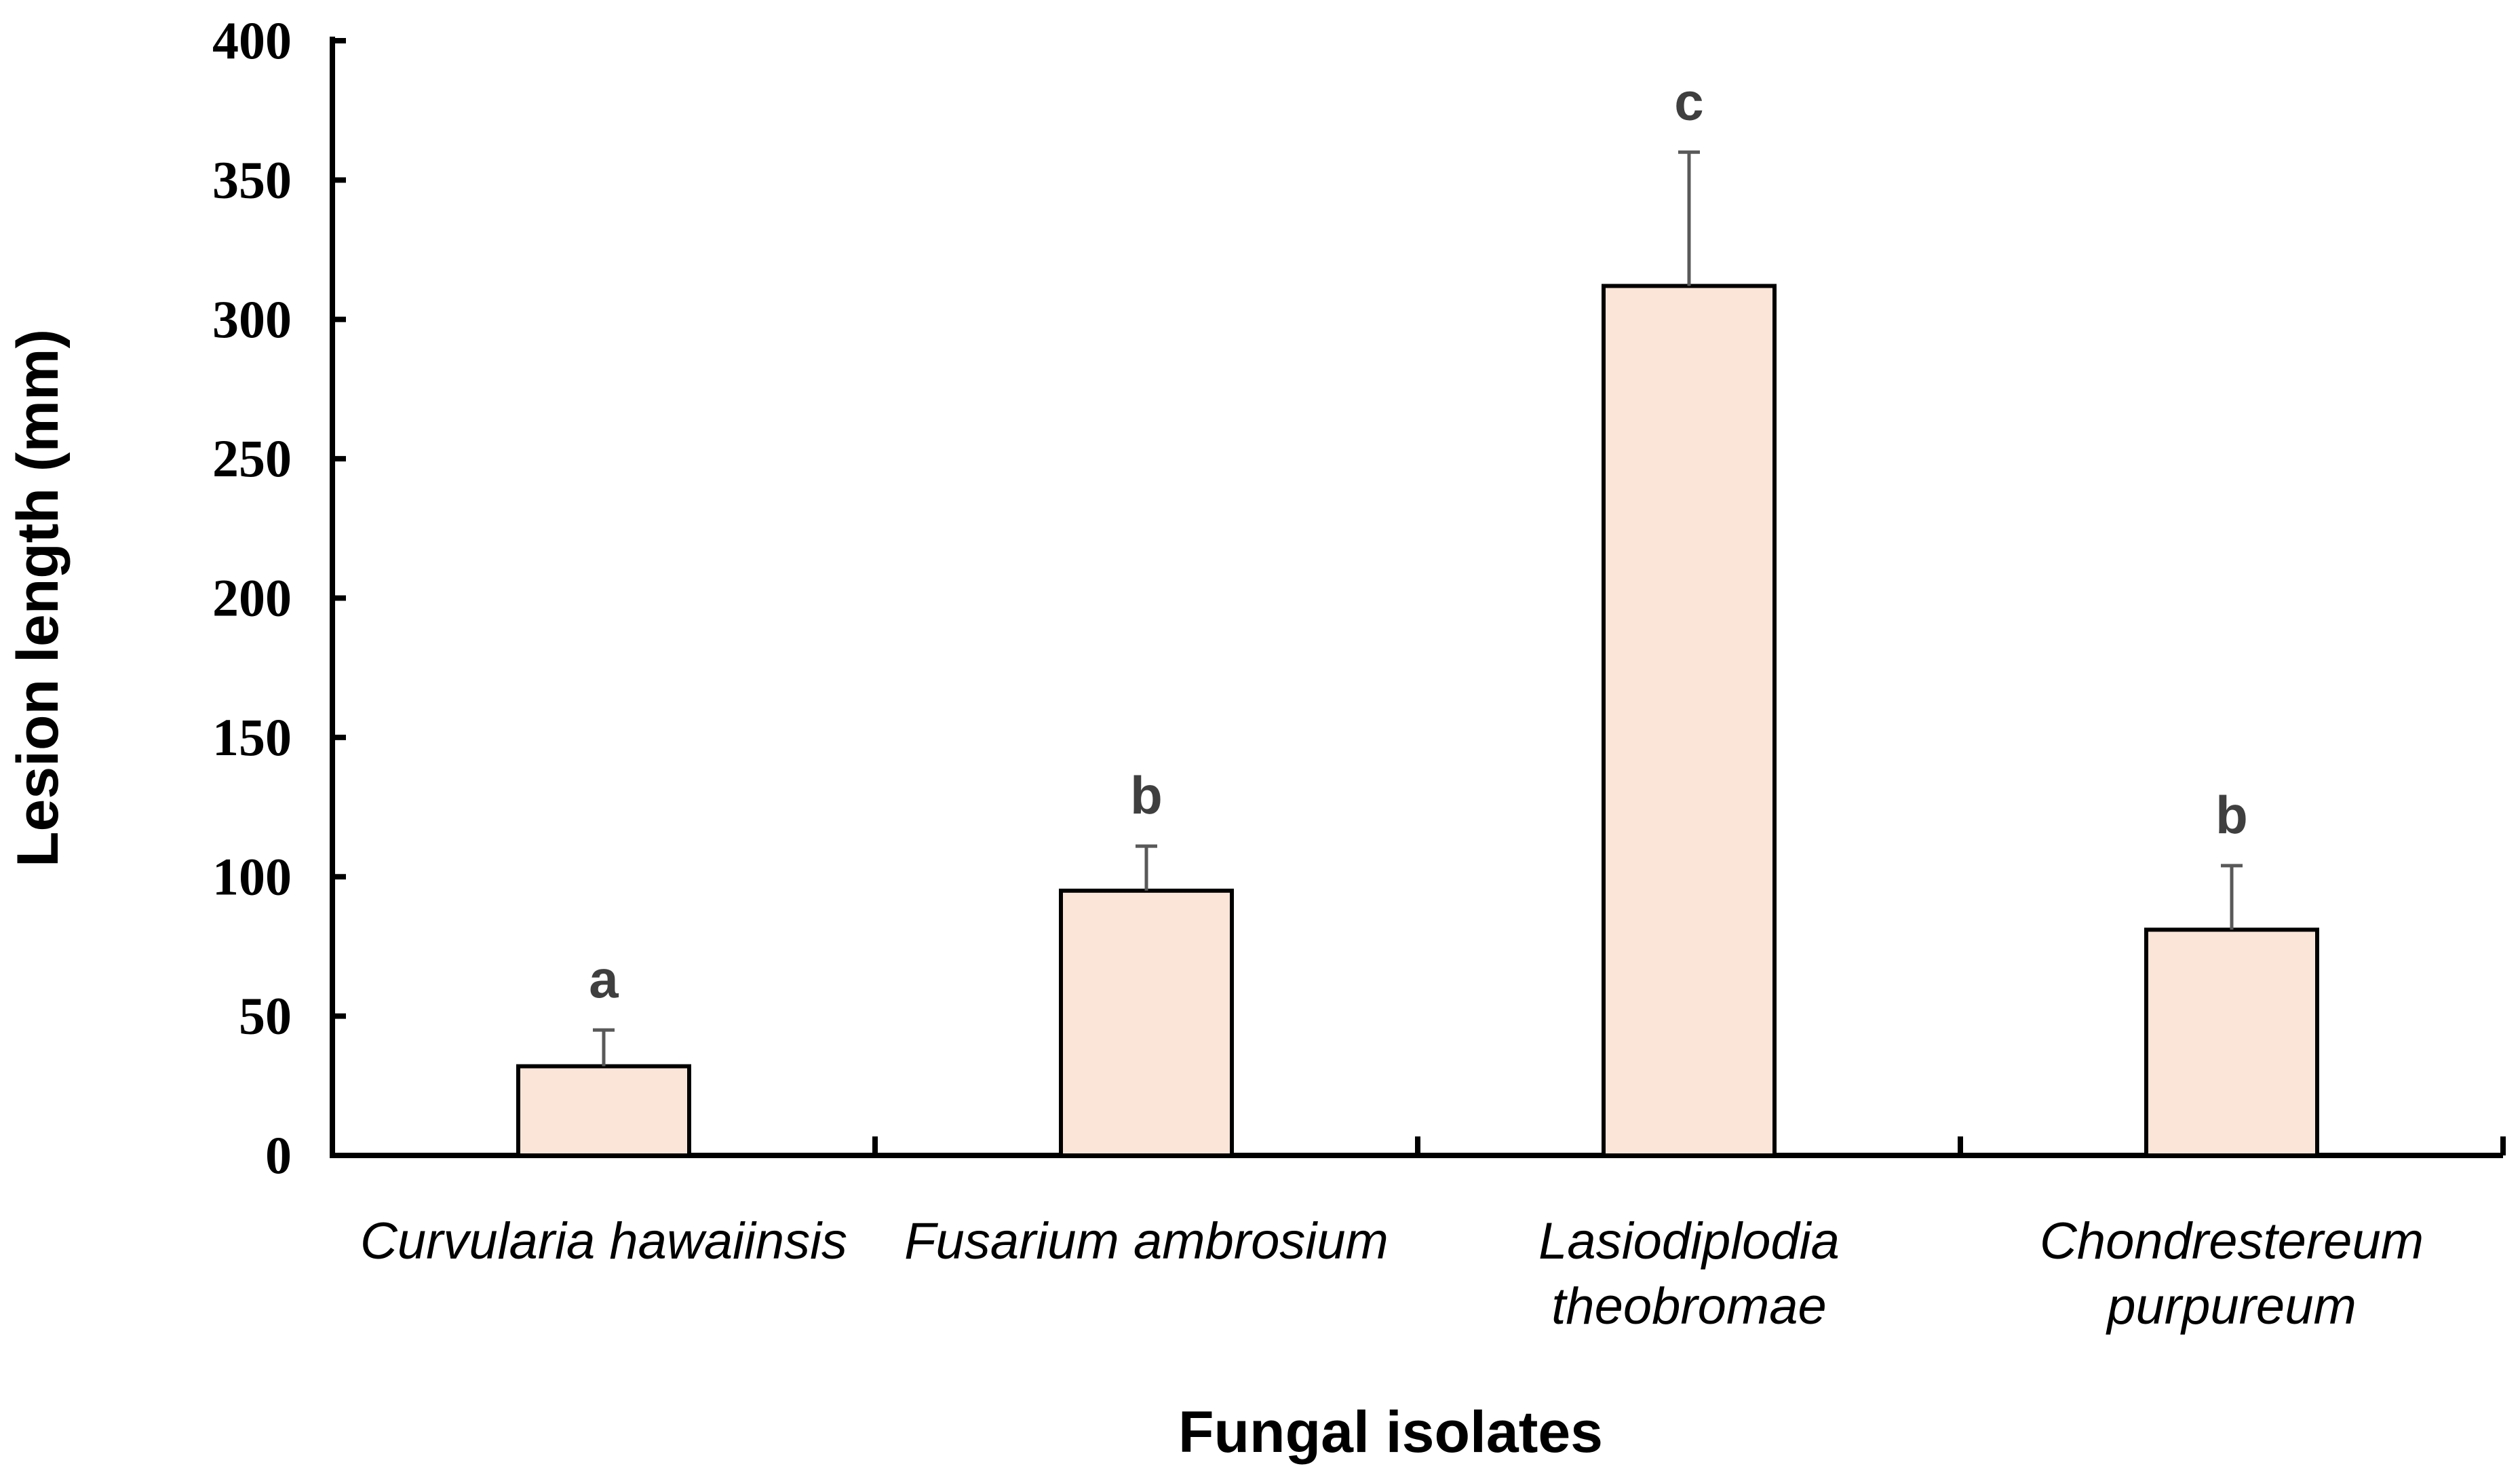 This screenshot has height=1475, width=2520. I want to click on y-tick-label: 100, so click(252, 876).